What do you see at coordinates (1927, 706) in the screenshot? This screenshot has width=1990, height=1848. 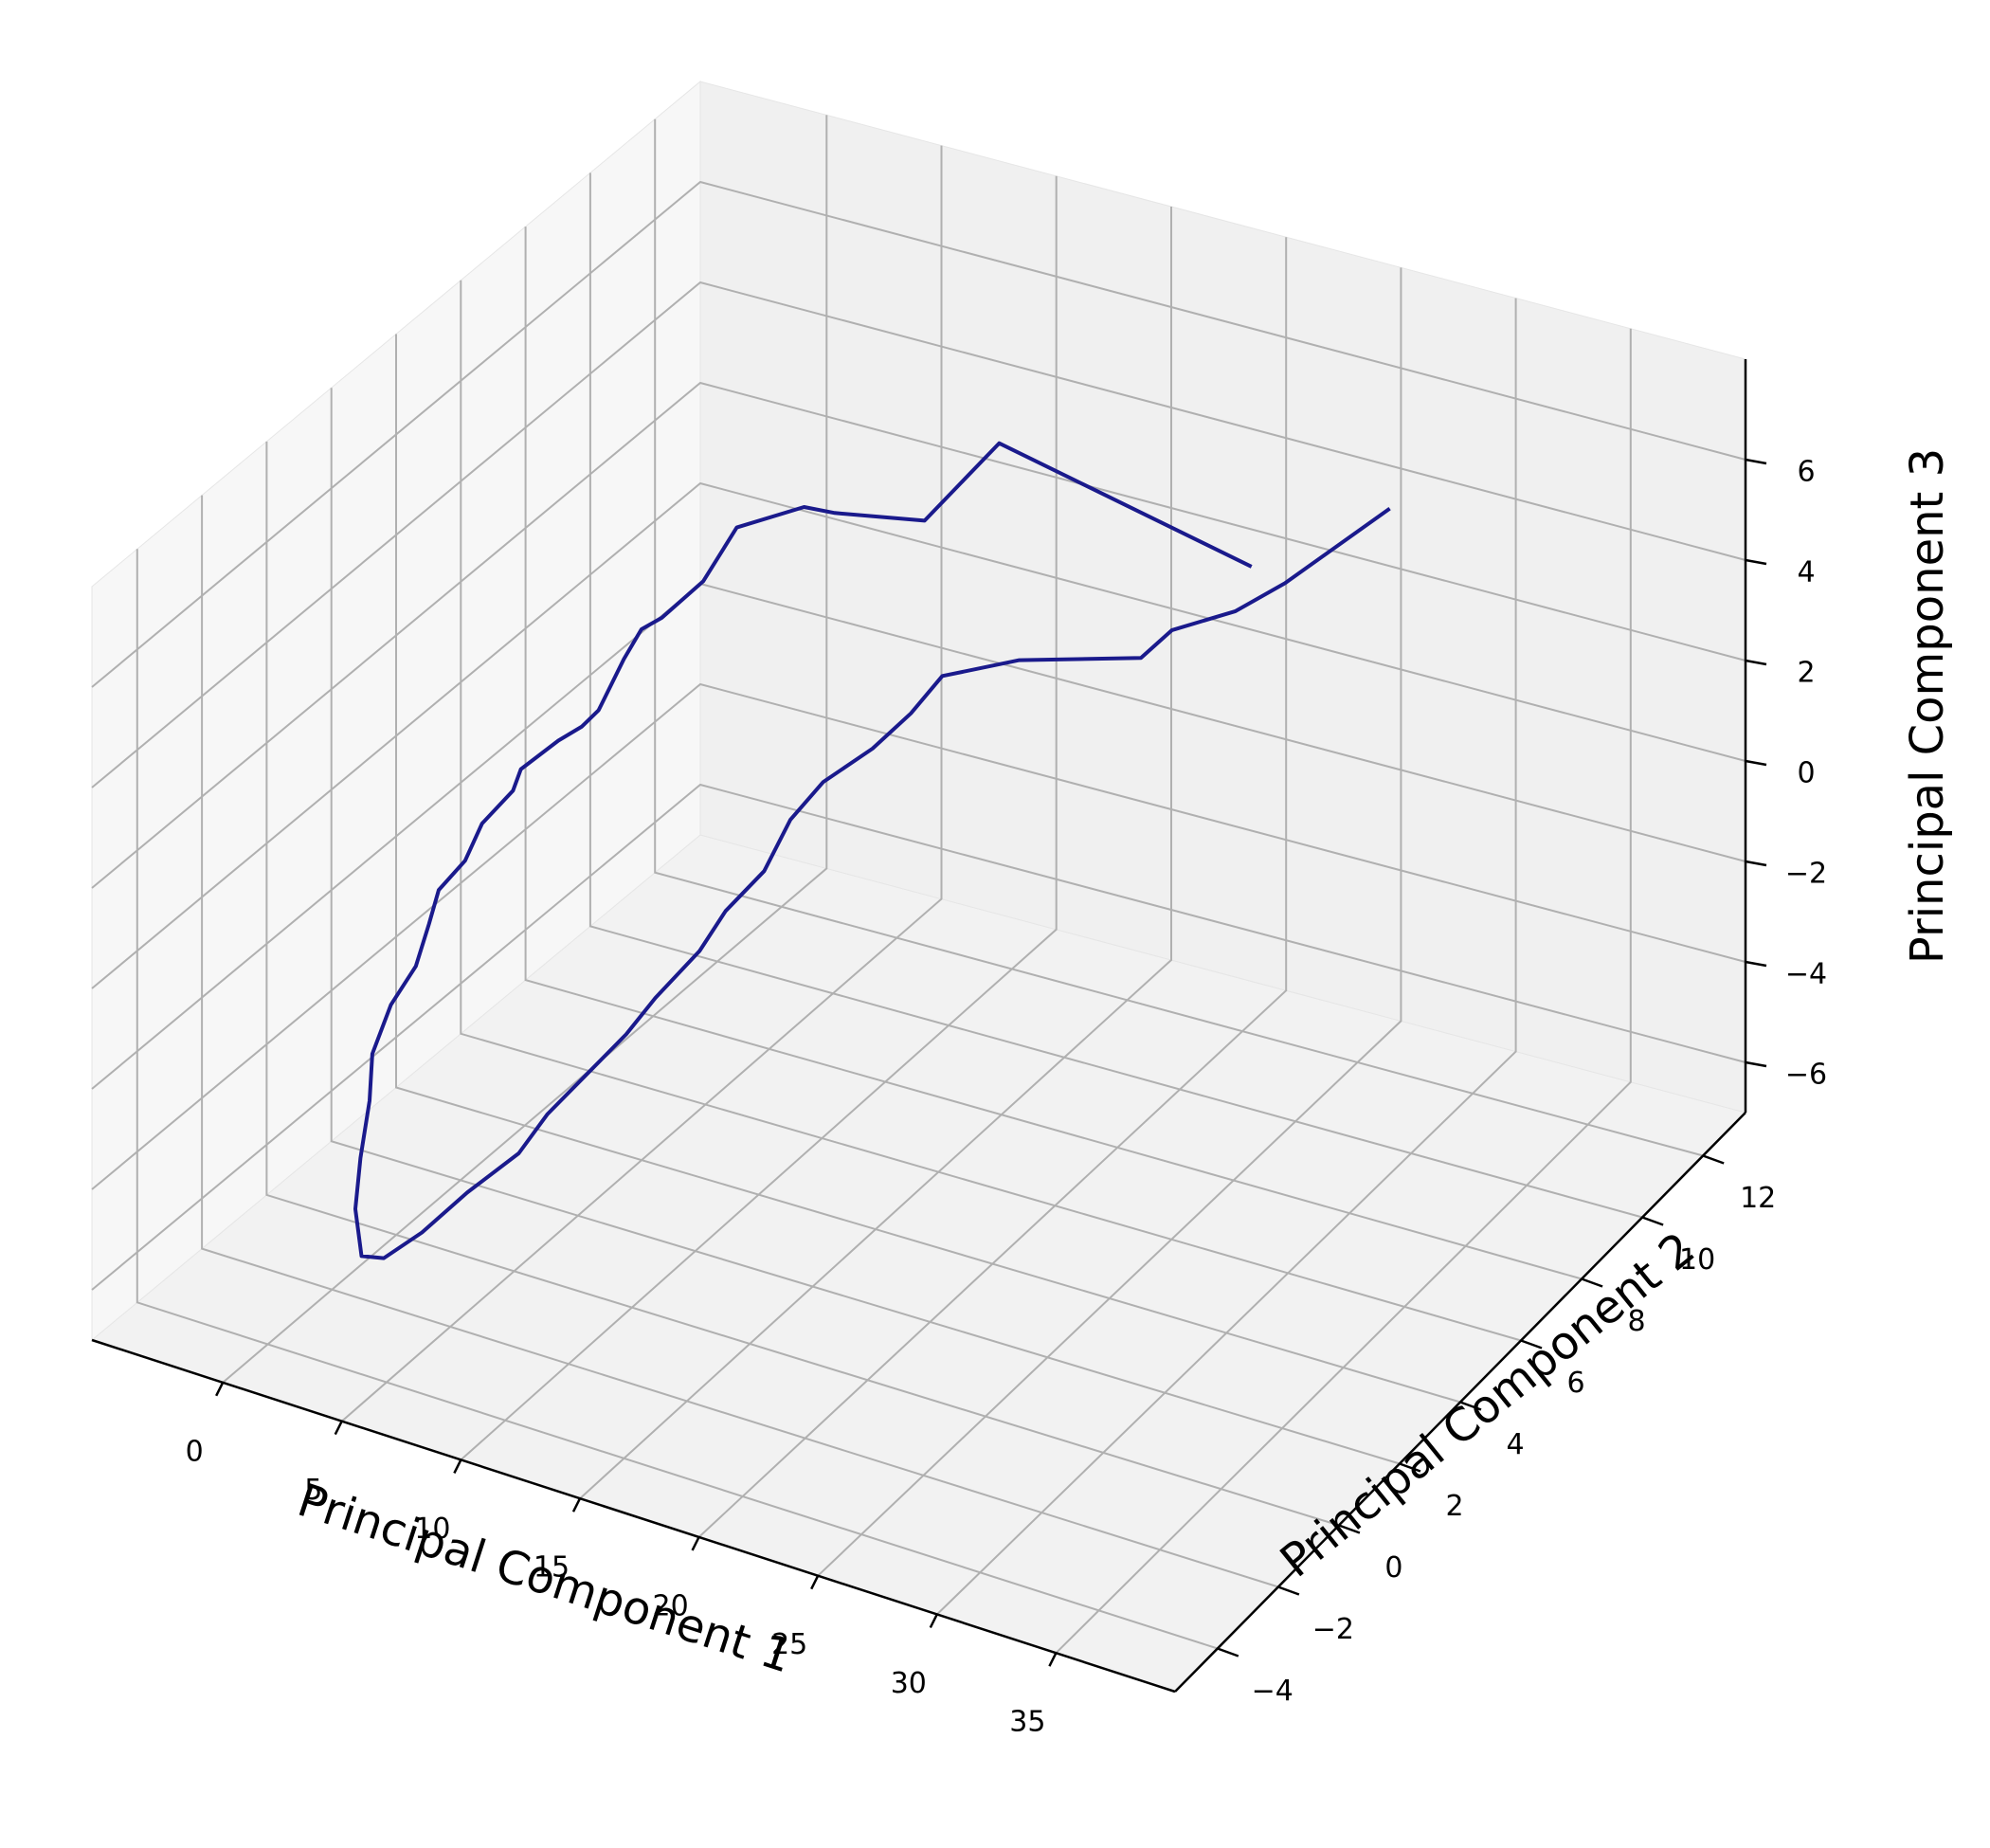 I see `z-axis-label: Principal Component 3` at bounding box center [1927, 706].